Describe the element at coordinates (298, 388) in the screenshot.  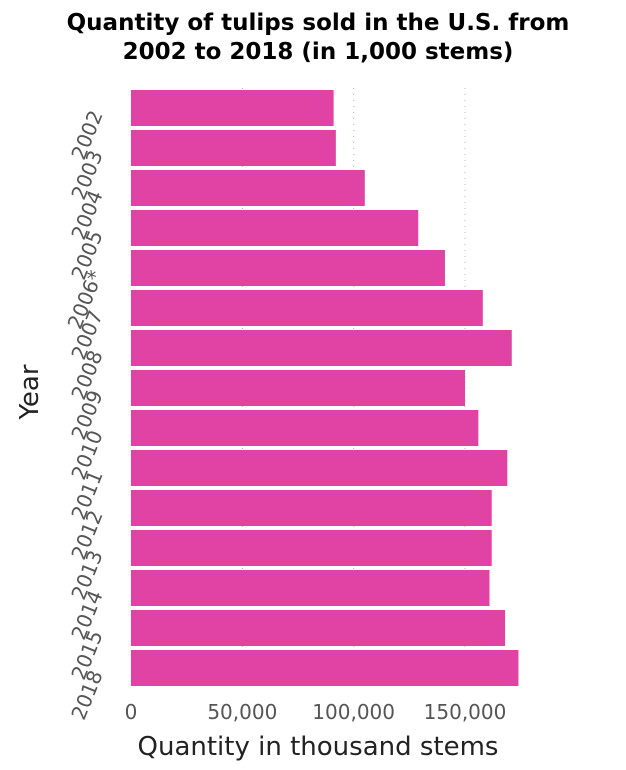
I see `bar-2009` at that location.